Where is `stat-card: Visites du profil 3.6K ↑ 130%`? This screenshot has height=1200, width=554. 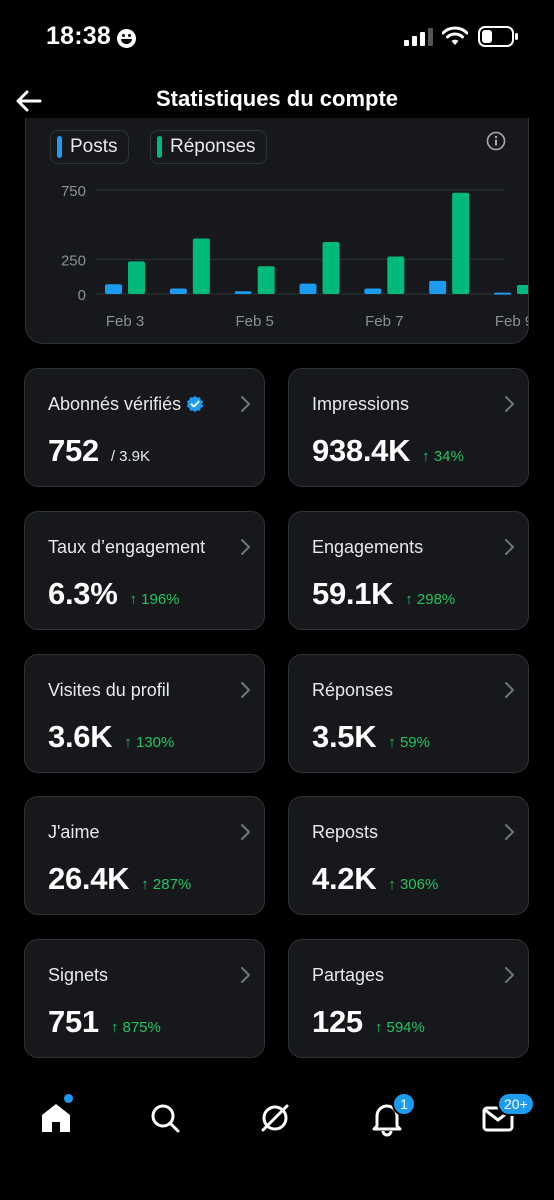 stat-card: Visites du profil 3.6K ↑ 130% is located at coordinates (144, 713).